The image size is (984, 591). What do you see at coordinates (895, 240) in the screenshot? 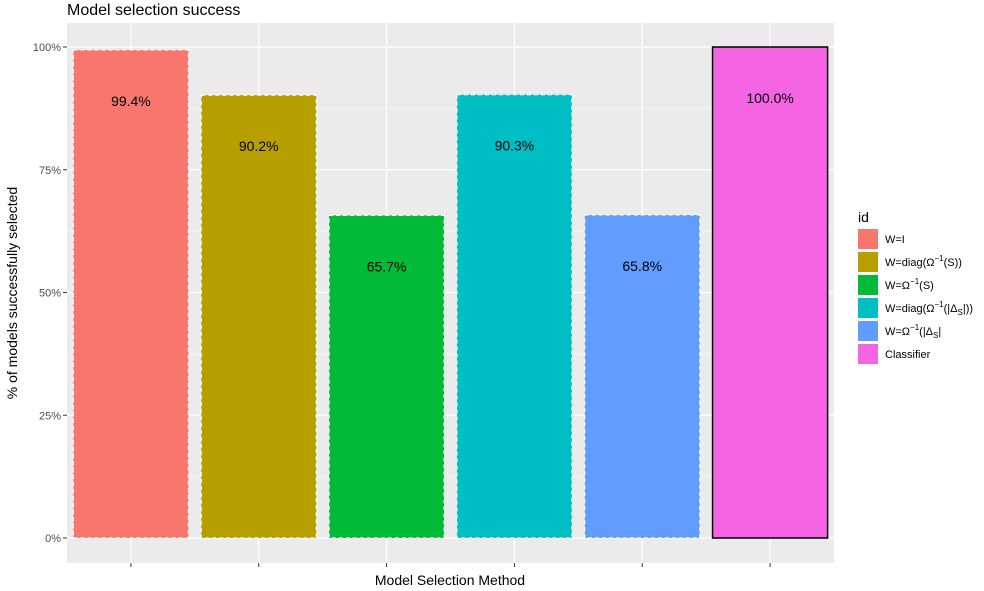
I see `legend-label: W=I` at bounding box center [895, 240].